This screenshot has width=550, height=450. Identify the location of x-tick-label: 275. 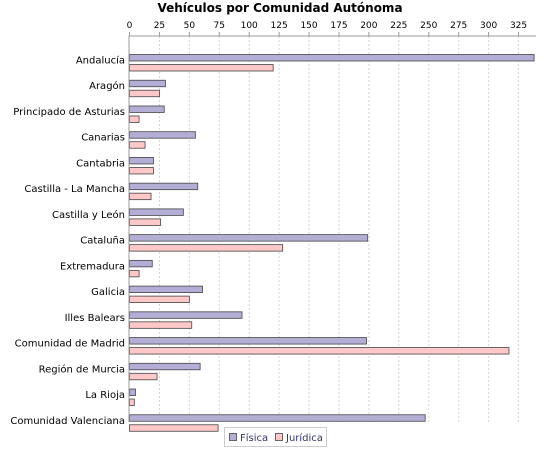
(458, 26).